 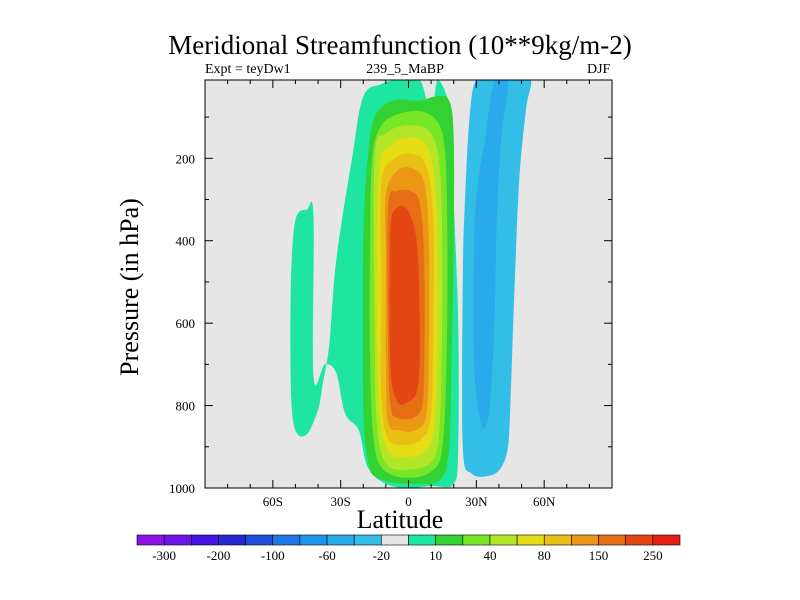 I want to click on colorbar-label: -300, so click(x=164, y=555).